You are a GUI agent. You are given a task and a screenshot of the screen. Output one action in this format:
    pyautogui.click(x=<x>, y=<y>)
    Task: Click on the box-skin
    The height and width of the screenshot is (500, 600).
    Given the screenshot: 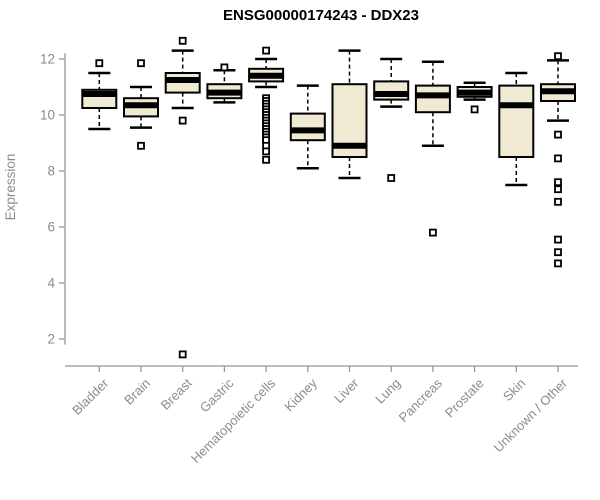 What is the action you would take?
    pyautogui.click(x=516, y=129)
    